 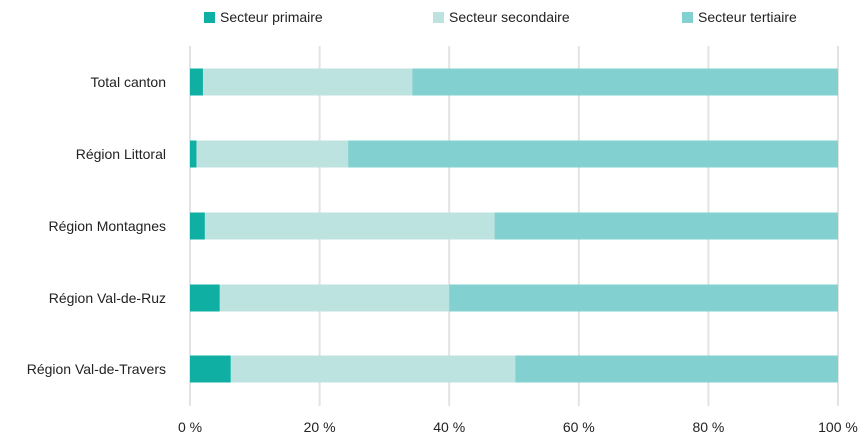 I want to click on legend-item-primaire: Secteur primaire, so click(x=263, y=17).